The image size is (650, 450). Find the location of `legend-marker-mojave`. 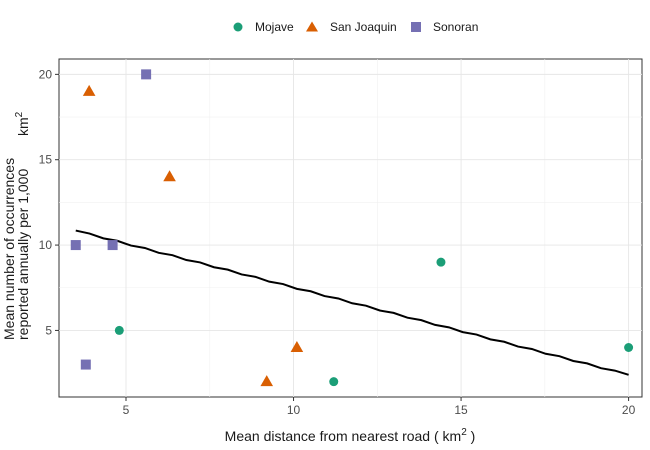

legend-marker-mojave is located at coordinates (238, 27).